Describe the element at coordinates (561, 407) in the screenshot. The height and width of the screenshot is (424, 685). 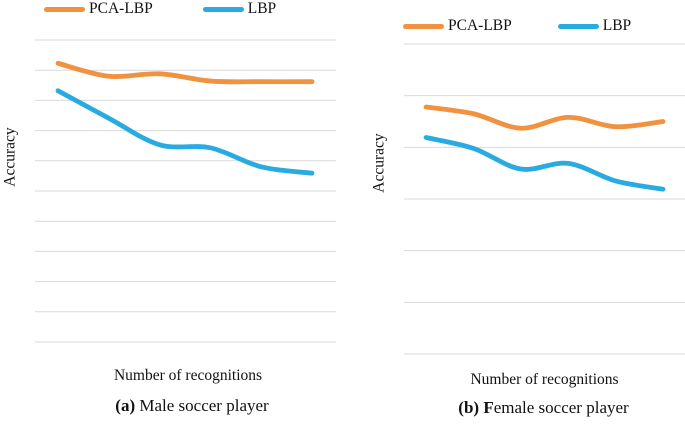
I see `caption-b-text: emale soccer player` at that location.